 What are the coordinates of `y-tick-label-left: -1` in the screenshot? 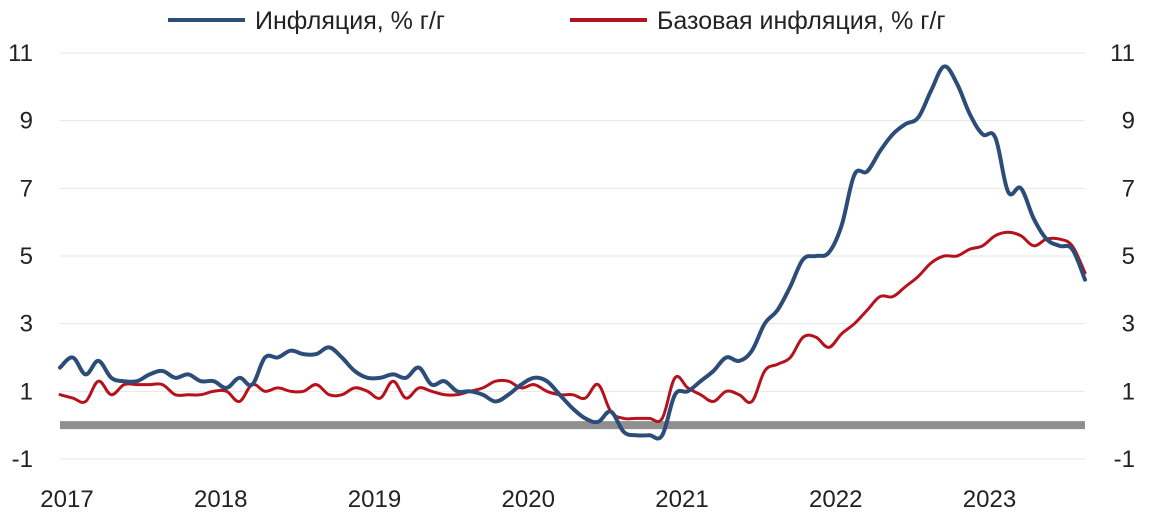 It's located at (22, 459).